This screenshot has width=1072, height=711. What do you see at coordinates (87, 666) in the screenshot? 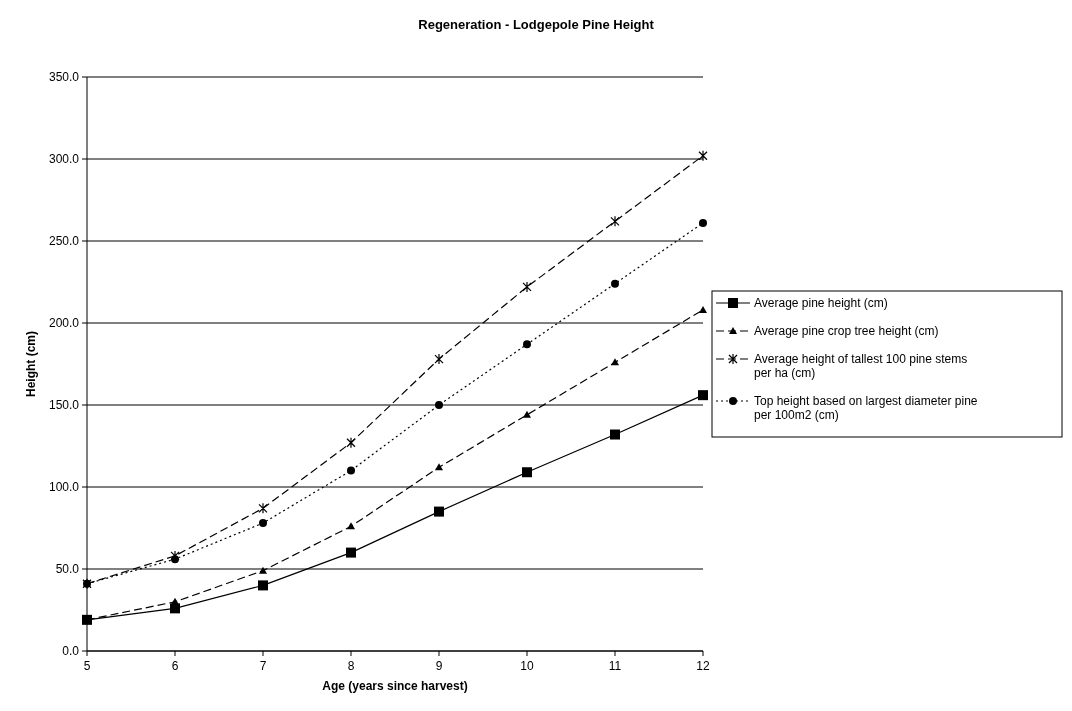
I see `x-tick-label: 5` at bounding box center [87, 666].